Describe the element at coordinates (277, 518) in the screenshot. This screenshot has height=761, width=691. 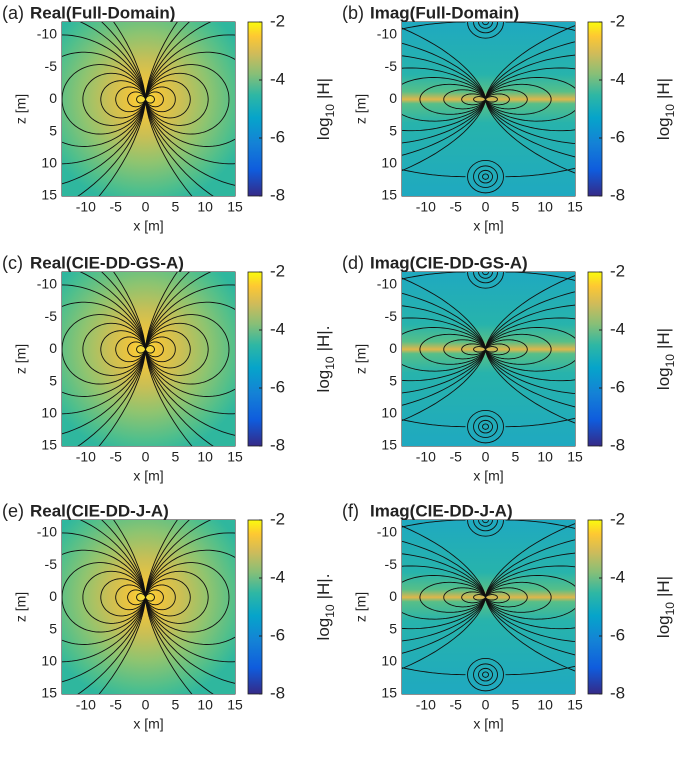
I see `colorbar-tick-label: -2` at that location.